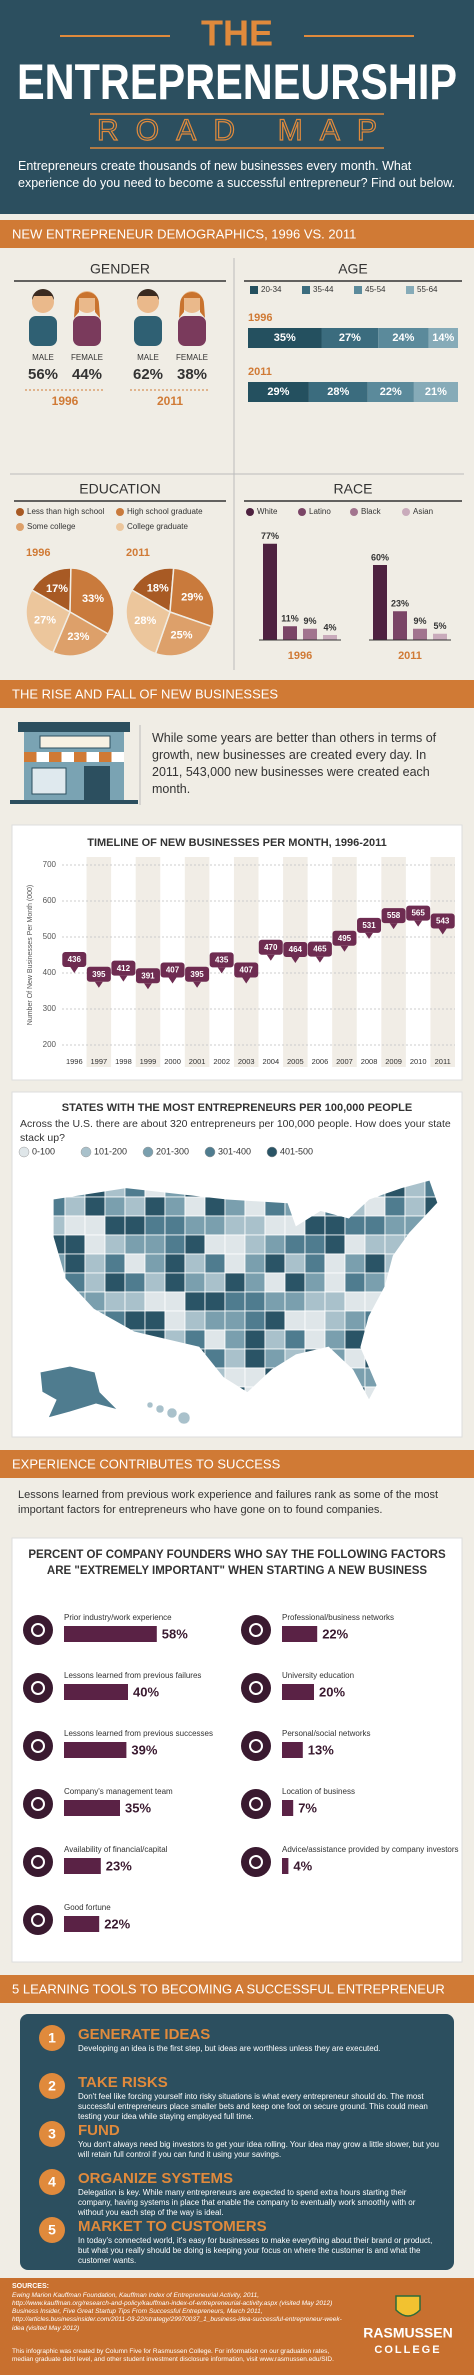 The height and width of the screenshot is (2375, 474). I want to click on section-heading: THE RISE AND FALL OF NEW BUSINESSES, so click(145, 693).